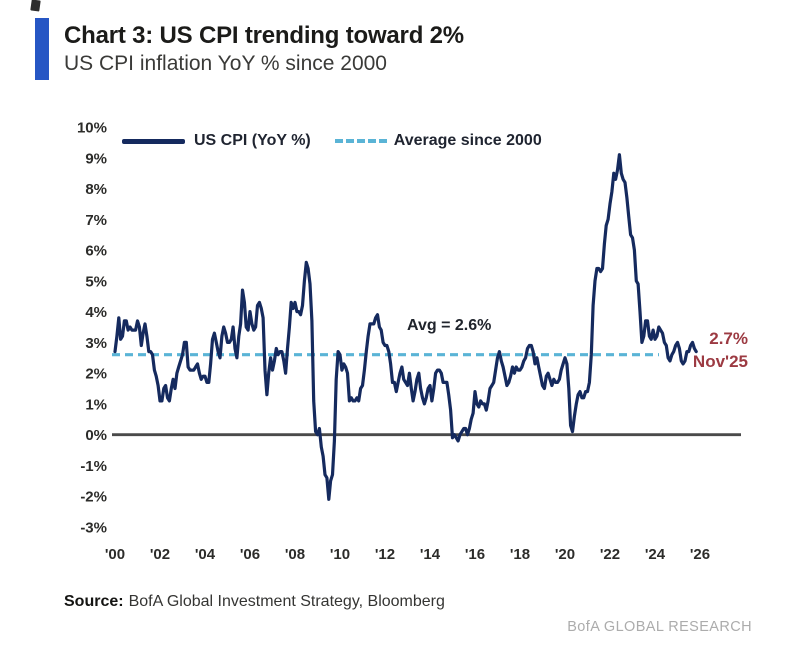 This screenshot has height=662, width=788. What do you see at coordinates (96, 312) in the screenshot?
I see `y-tick-label: 4%` at bounding box center [96, 312].